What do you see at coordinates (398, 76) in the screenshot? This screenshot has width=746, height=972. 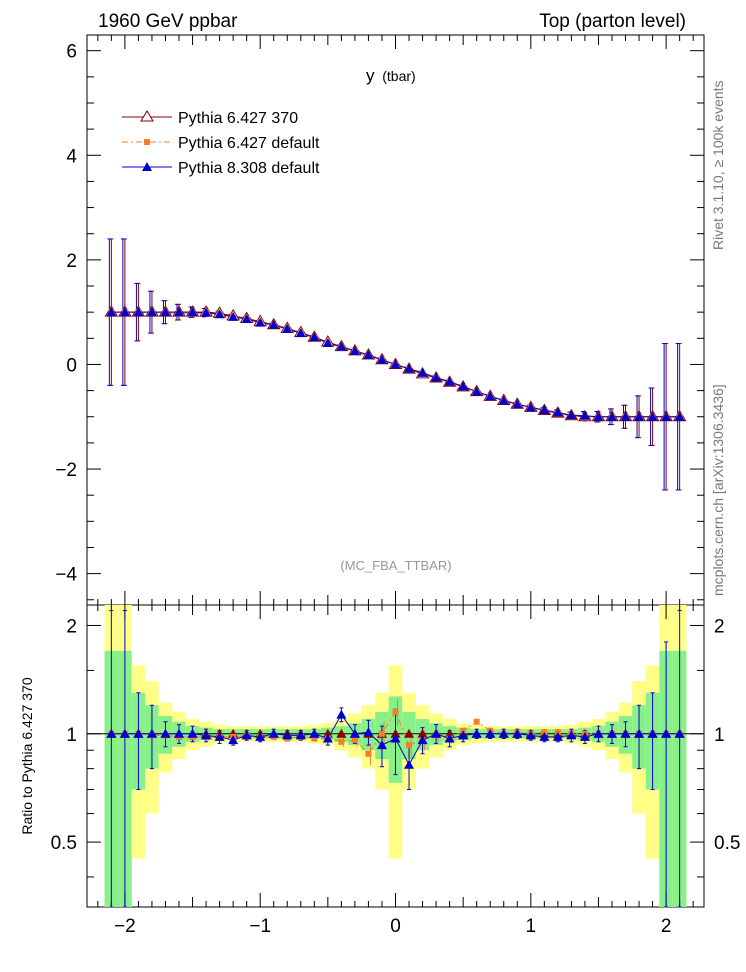 I see `plot-title-sub: (tbar)` at bounding box center [398, 76].